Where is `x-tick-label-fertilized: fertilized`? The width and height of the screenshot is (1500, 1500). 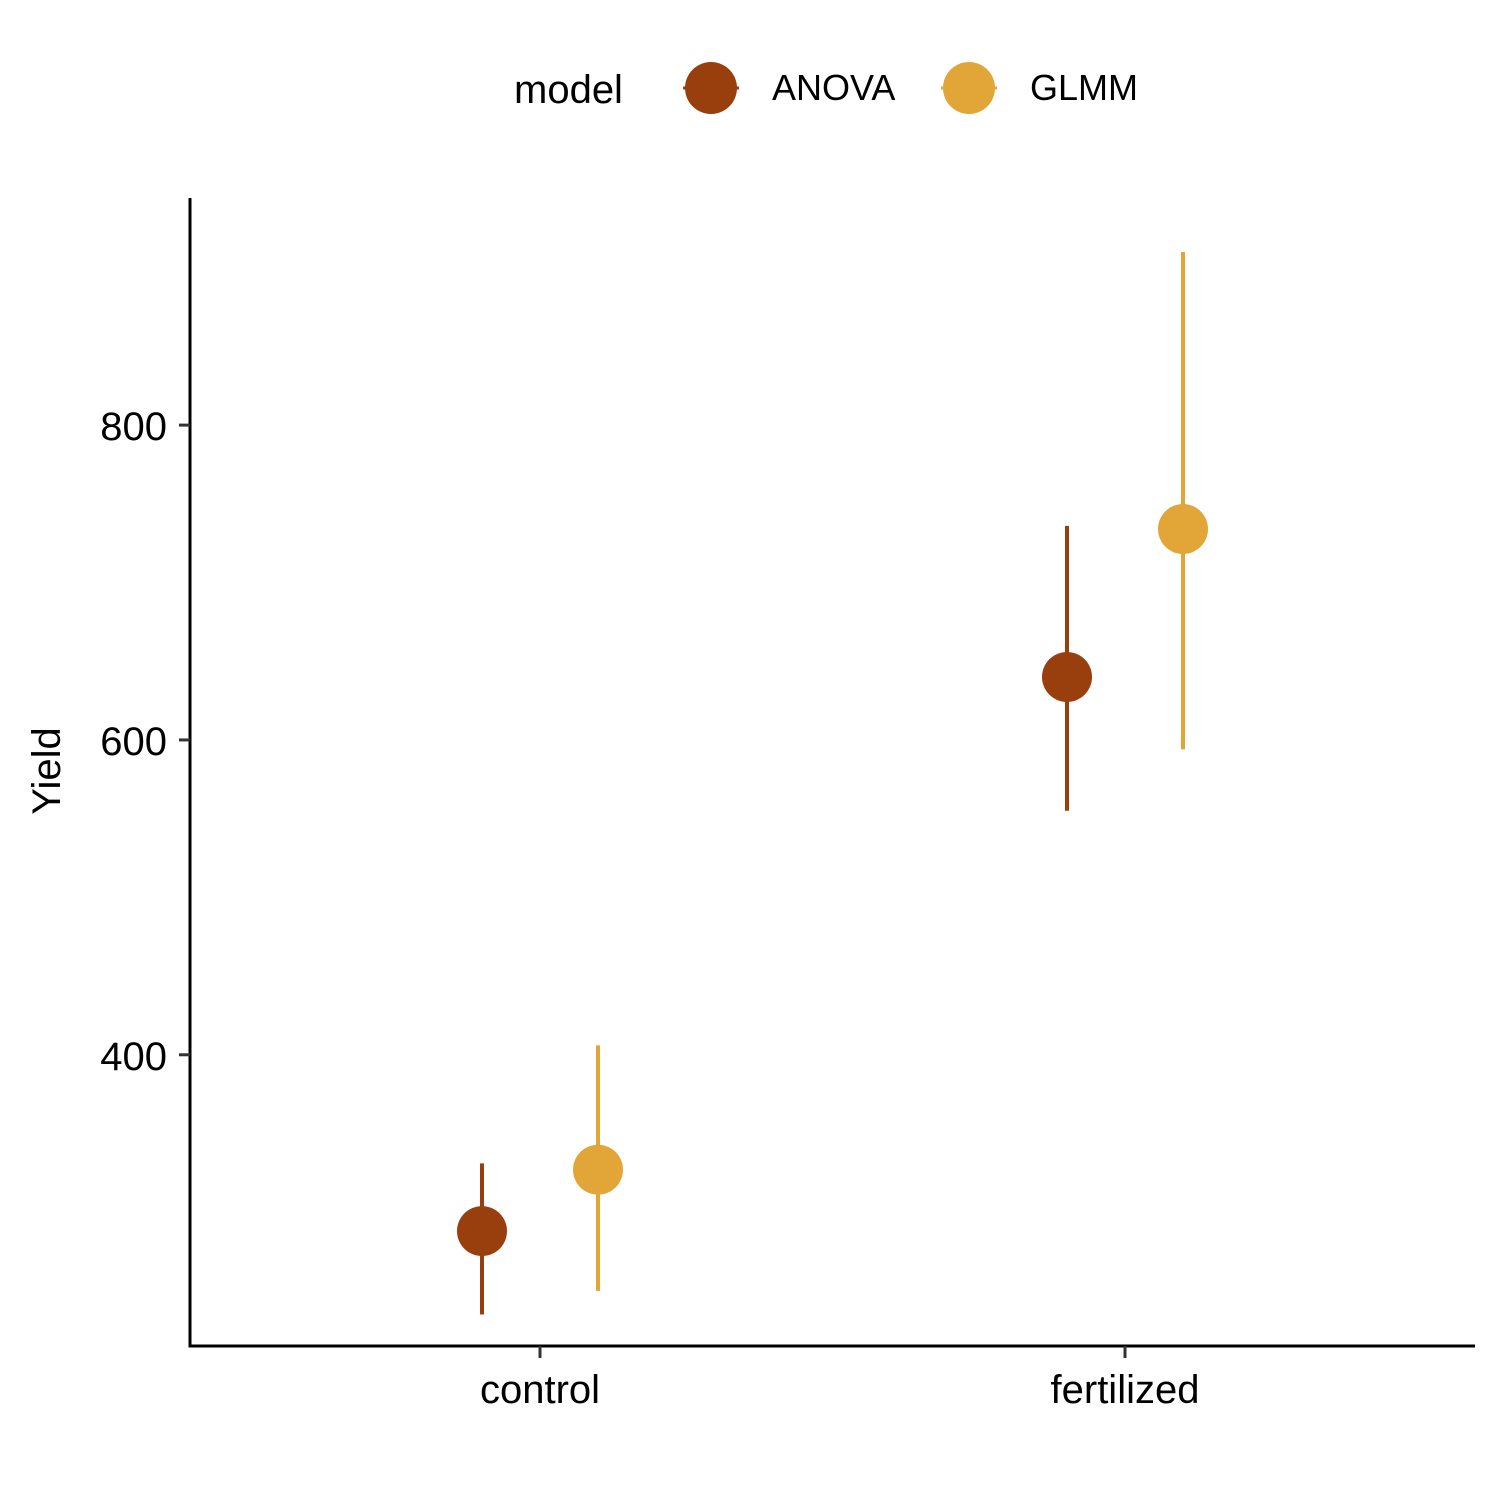
x-tick-label-fertilized: fertilized is located at coordinates (1125, 1390).